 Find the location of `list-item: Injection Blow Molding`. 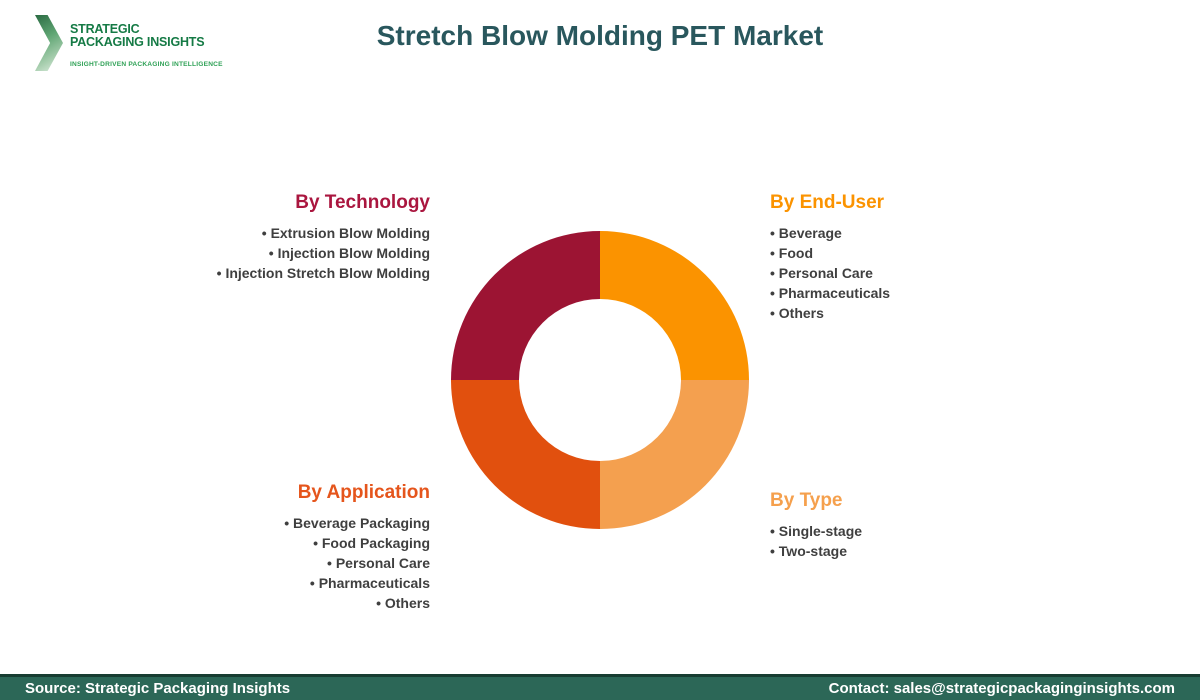

list-item: Injection Blow Molding is located at coordinates (323, 253).